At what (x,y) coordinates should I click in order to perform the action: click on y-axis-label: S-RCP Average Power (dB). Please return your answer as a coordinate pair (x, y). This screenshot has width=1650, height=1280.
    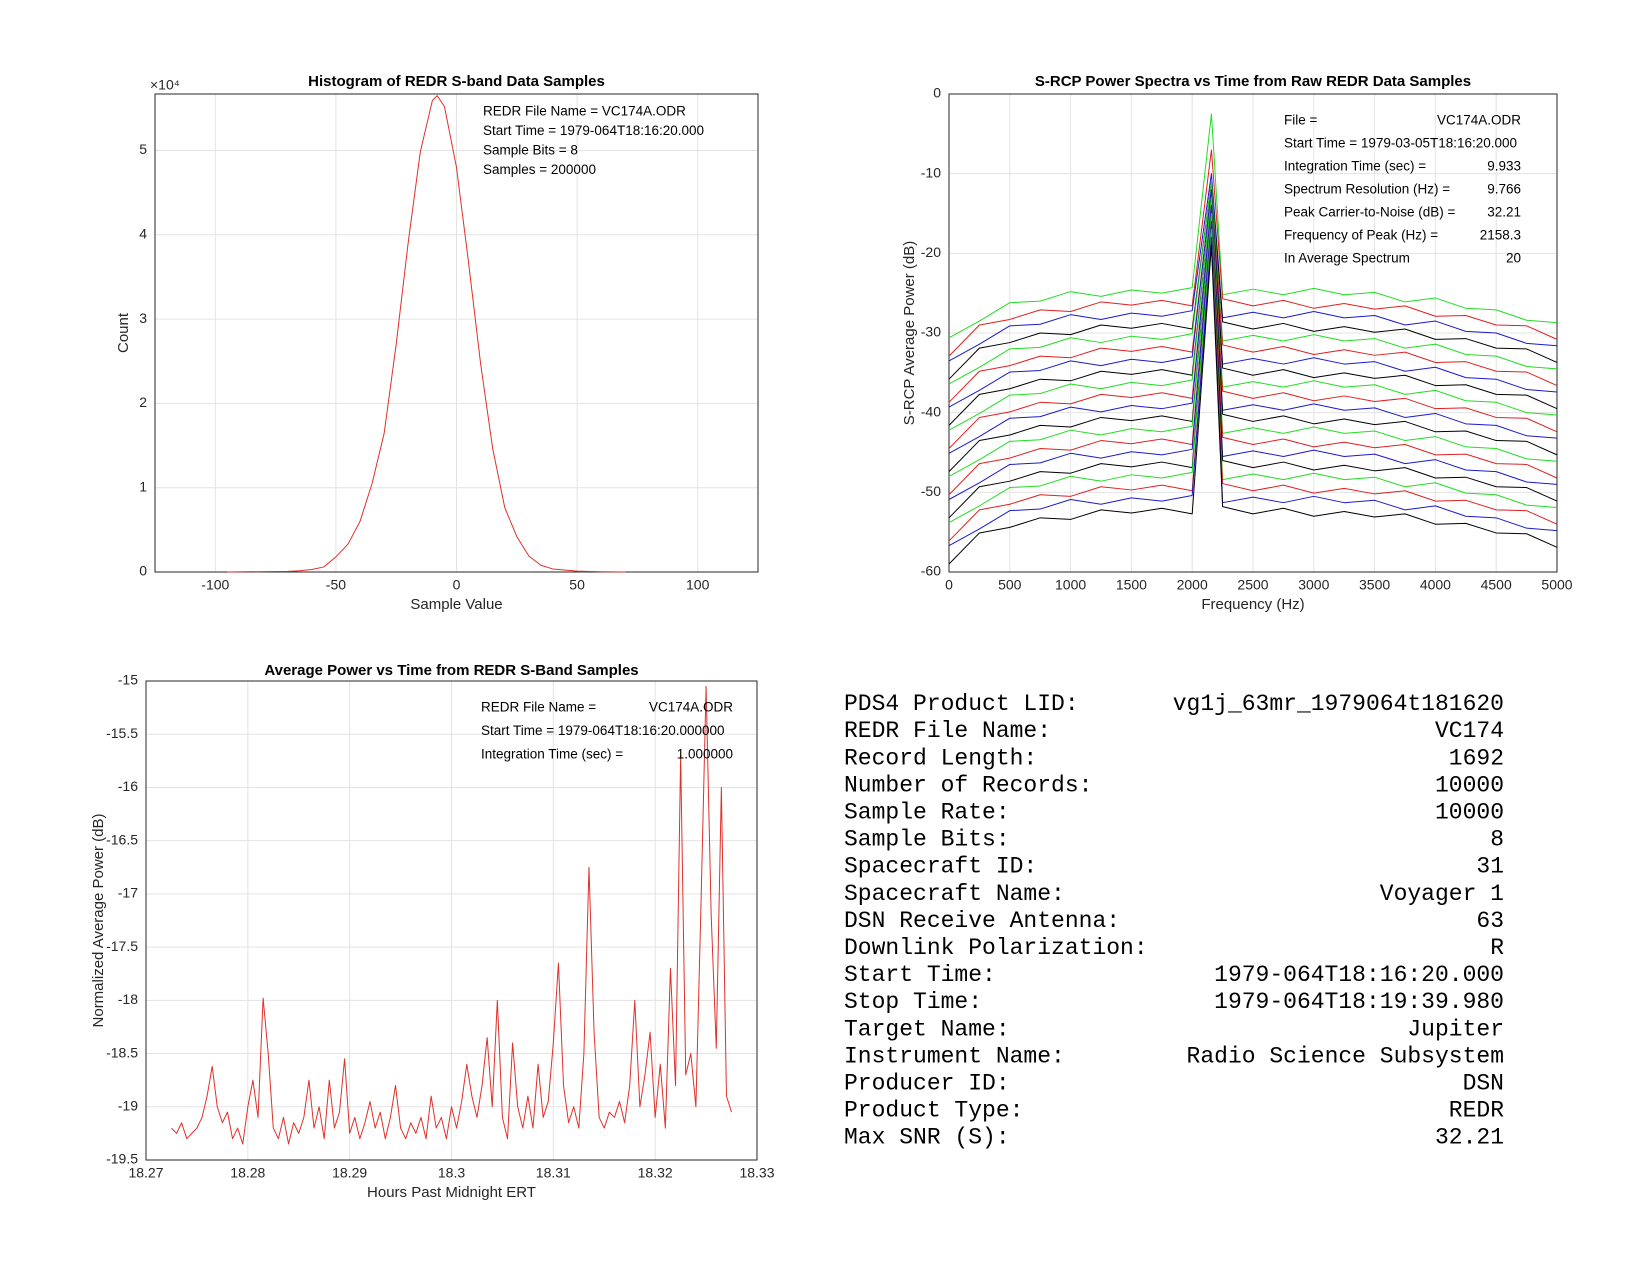
    Looking at the image, I should click on (909, 333).